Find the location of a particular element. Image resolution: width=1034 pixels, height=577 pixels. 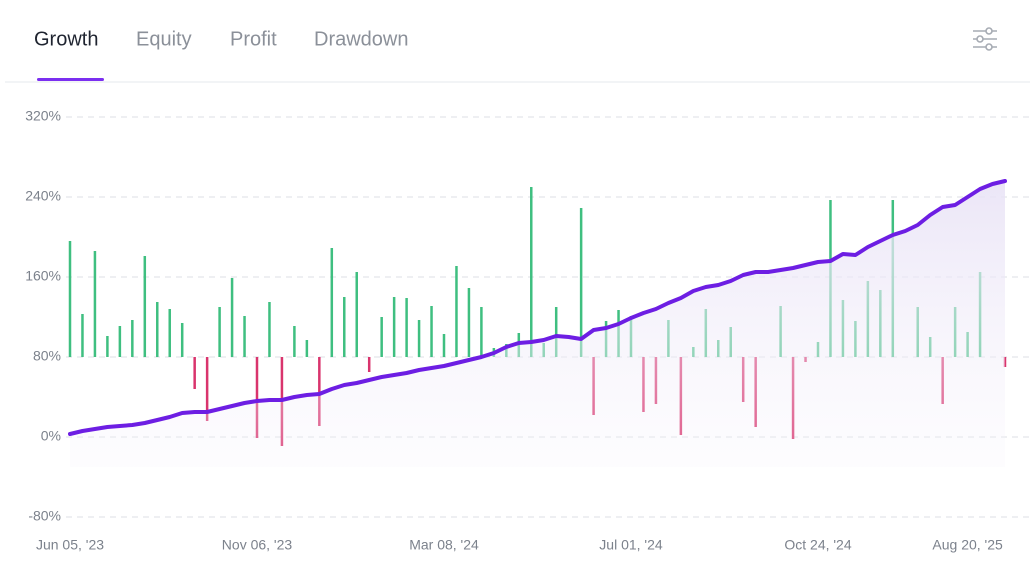

tab: Profit is located at coordinates (253, 39).